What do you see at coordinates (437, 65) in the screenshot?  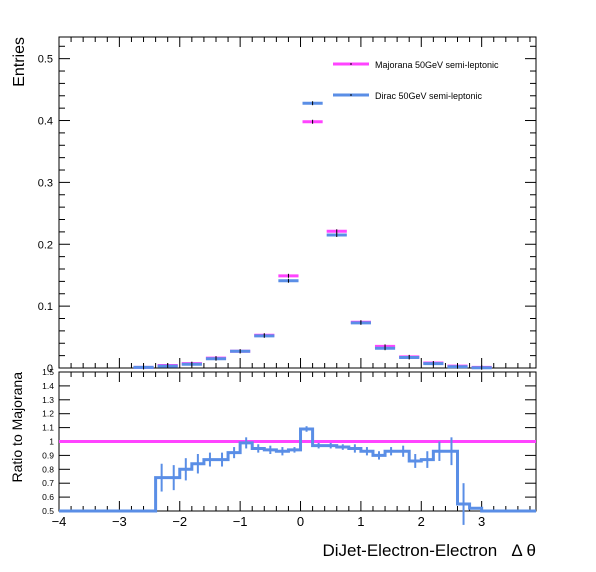 I see `legend-label-majorana: Majorana 50GeV semi-leptonic` at bounding box center [437, 65].